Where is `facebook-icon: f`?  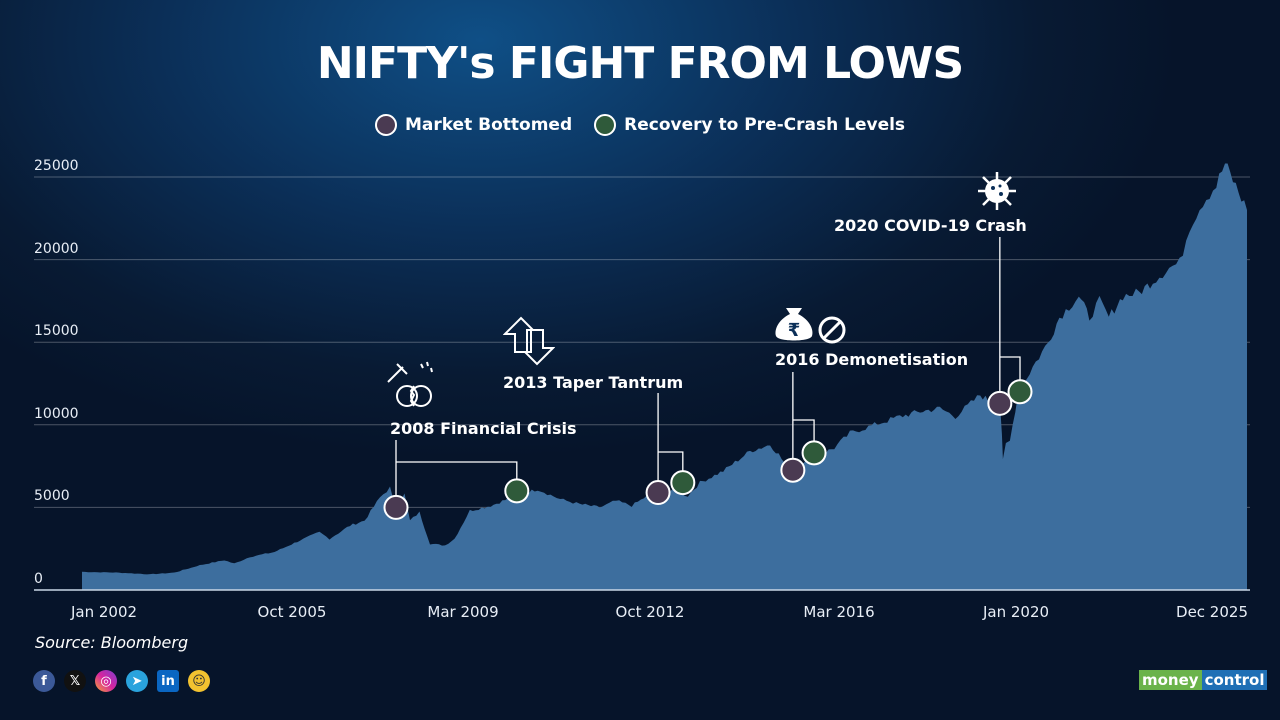
facebook-icon: f is located at coordinates (44, 681).